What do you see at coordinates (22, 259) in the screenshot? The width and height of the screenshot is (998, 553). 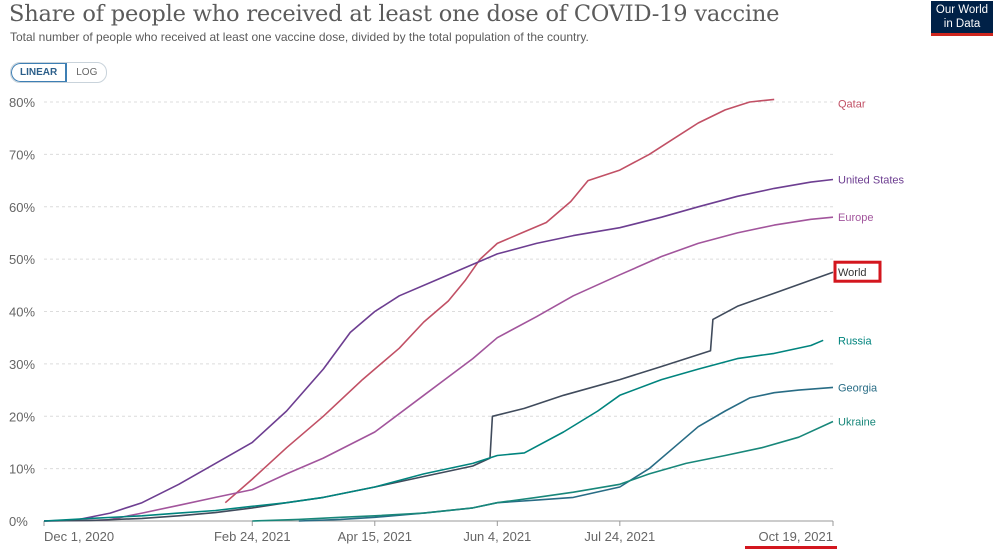 I see `y-tick-label: 50%` at bounding box center [22, 259].